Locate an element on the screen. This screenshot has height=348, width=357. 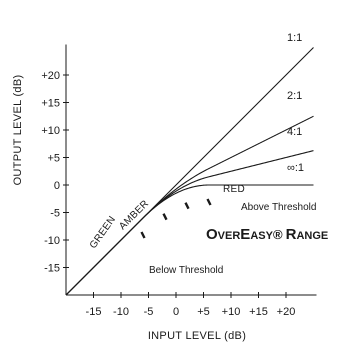
range-title-o: O is located at coordinates (212, 234).